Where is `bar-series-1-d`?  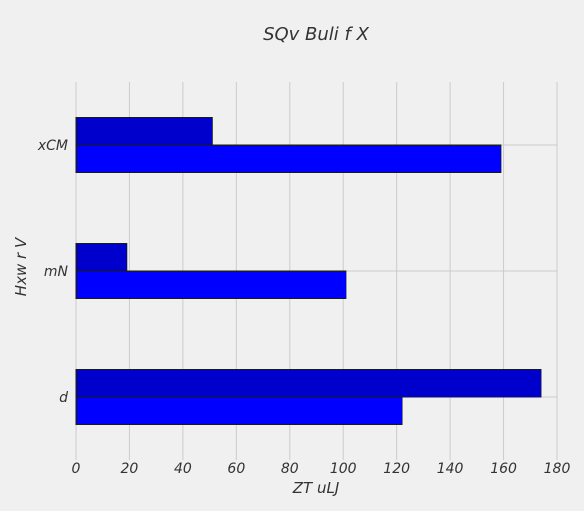
bar-series-1-d is located at coordinates (308, 383).